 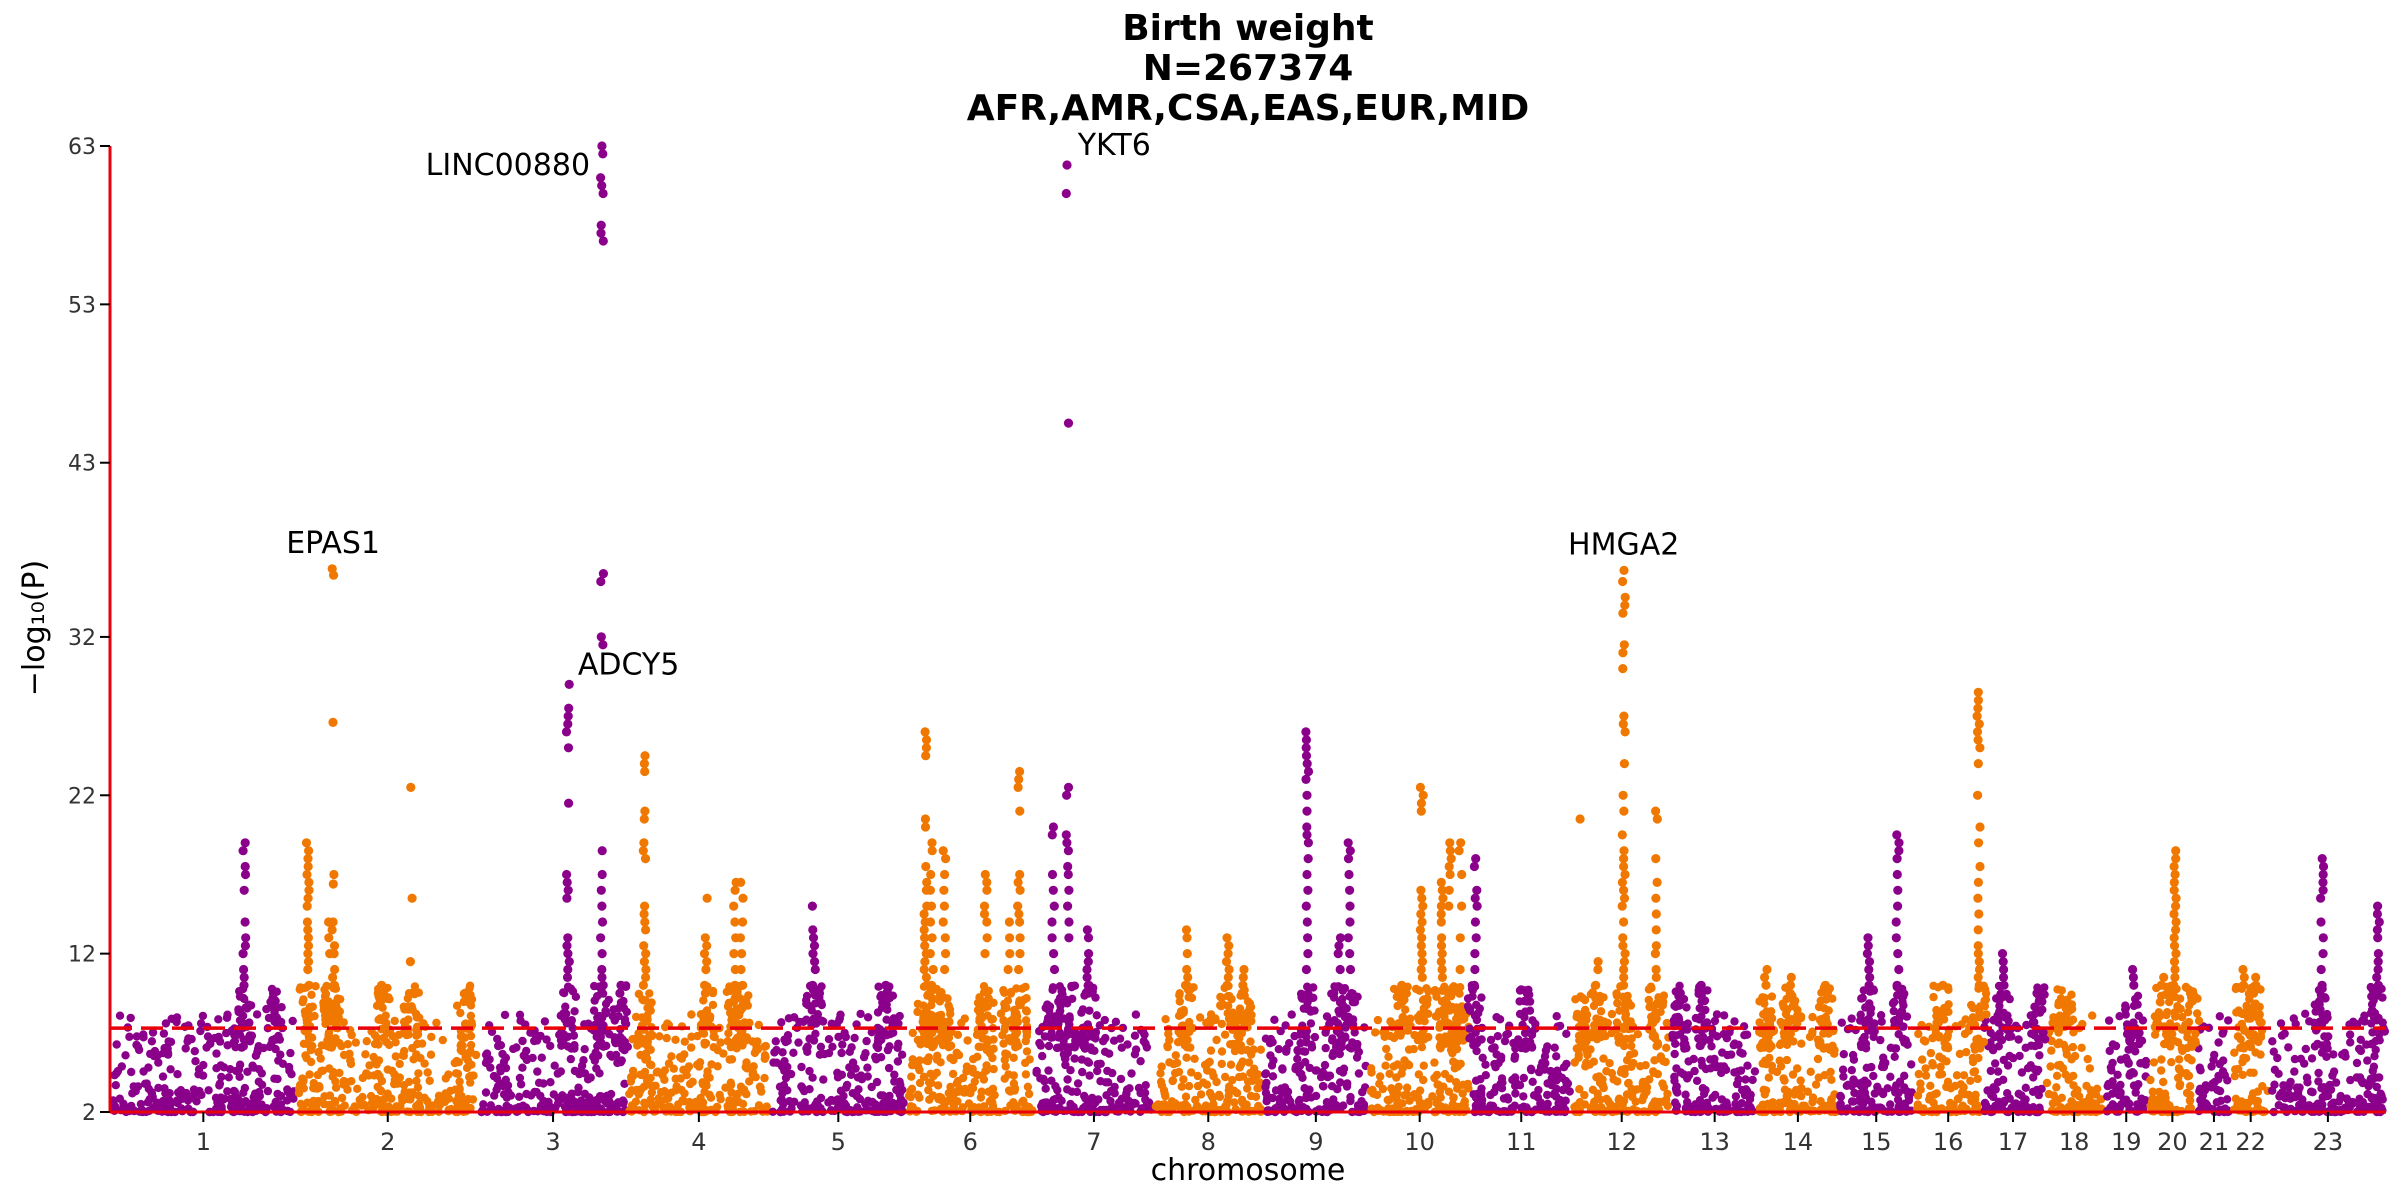 I want to click on x-tick-label-16: 16, so click(x=1948, y=1142).